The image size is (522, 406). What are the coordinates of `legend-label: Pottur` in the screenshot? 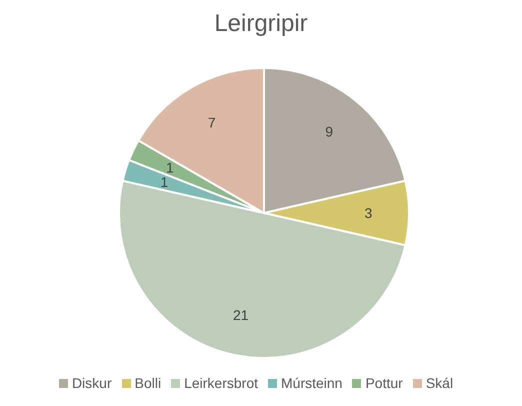 It's located at (384, 383).